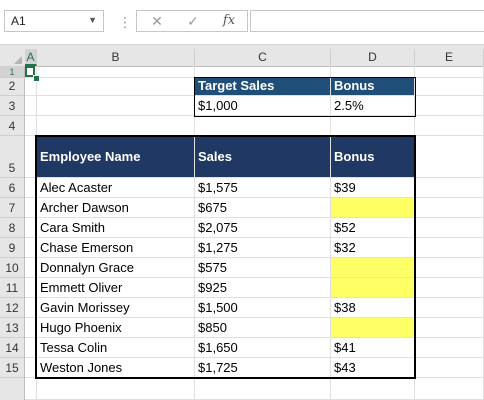  I want to click on bonus-cell: $43, so click(373, 368).